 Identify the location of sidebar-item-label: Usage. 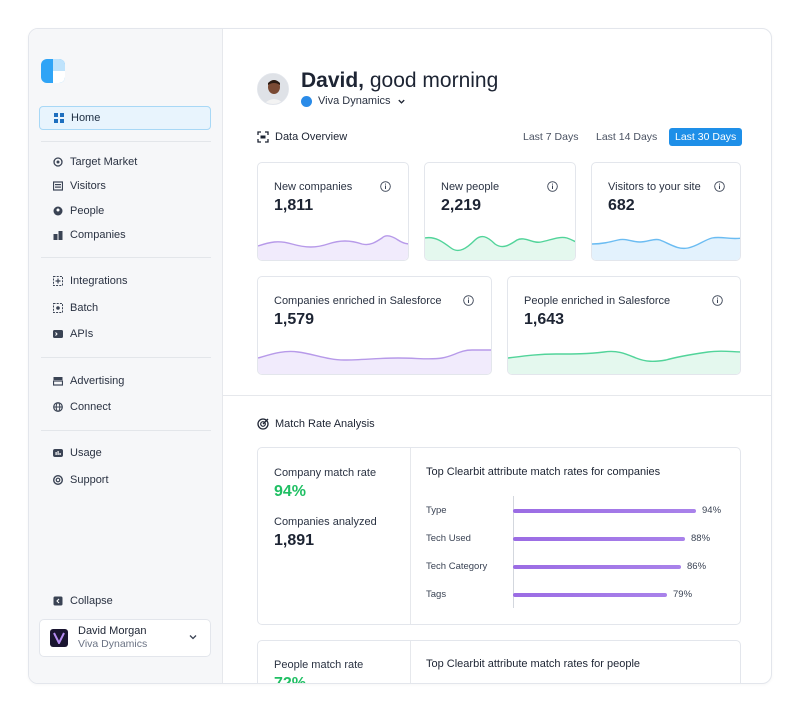
(86, 453).